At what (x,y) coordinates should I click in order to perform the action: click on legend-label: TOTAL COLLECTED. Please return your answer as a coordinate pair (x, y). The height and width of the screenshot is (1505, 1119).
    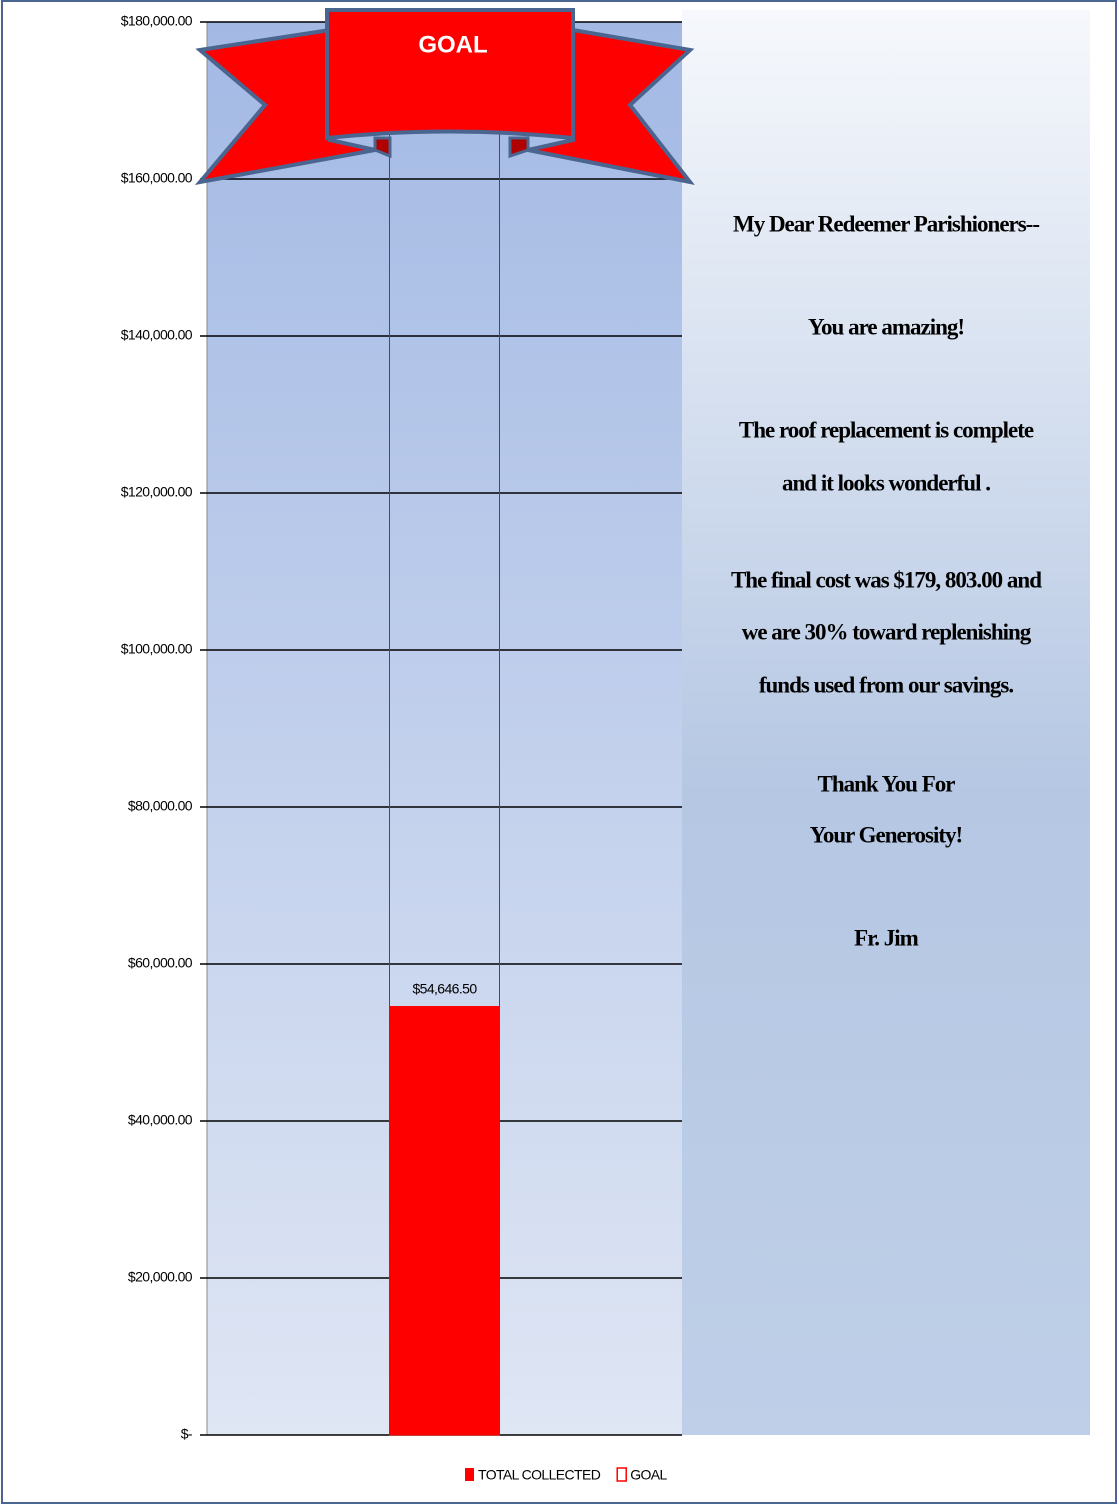
    Looking at the image, I should click on (539, 1475).